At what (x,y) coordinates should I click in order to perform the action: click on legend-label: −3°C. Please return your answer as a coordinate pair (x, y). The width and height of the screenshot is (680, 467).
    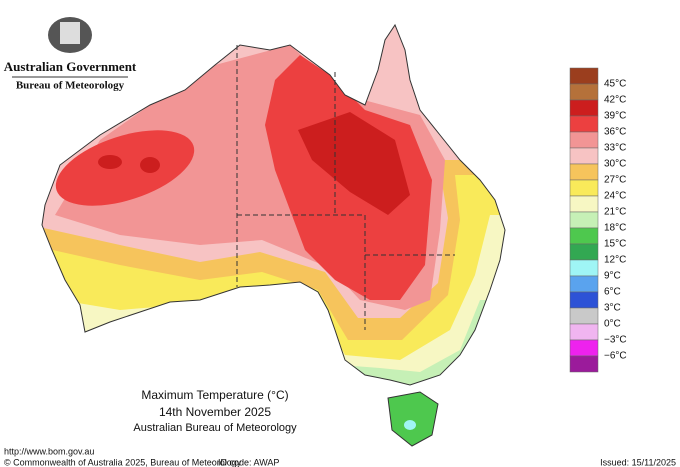
    Looking at the image, I should click on (615, 340).